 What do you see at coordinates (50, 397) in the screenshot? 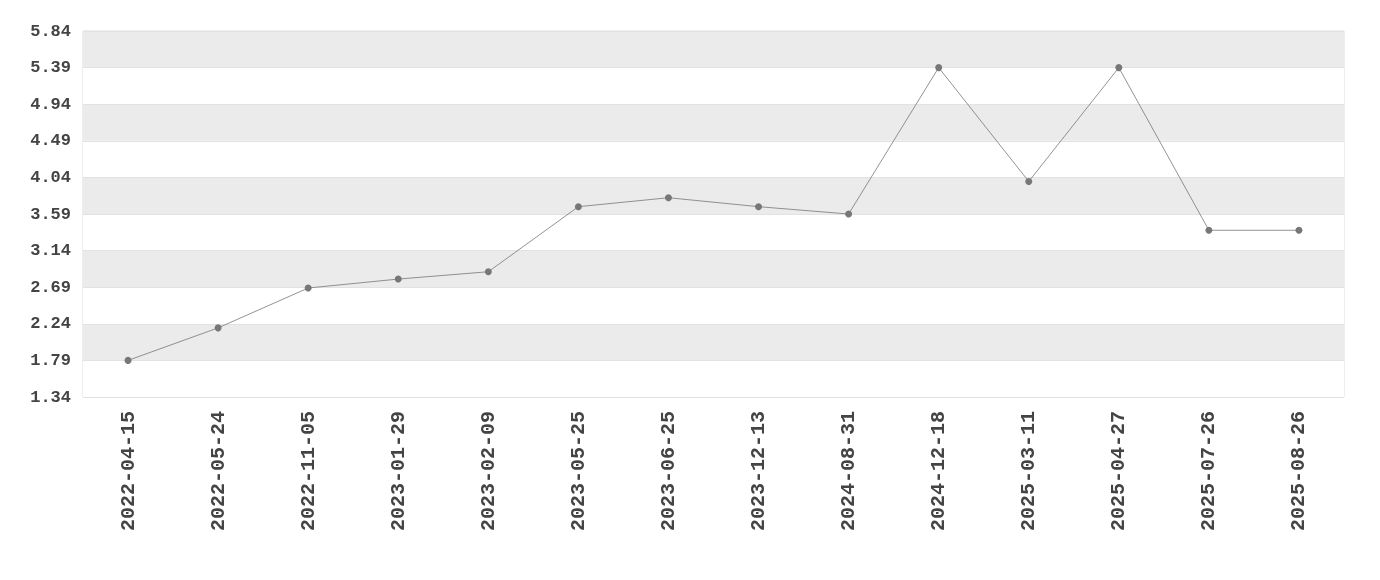
I see `y-tick-label: 1.34` at bounding box center [50, 397].